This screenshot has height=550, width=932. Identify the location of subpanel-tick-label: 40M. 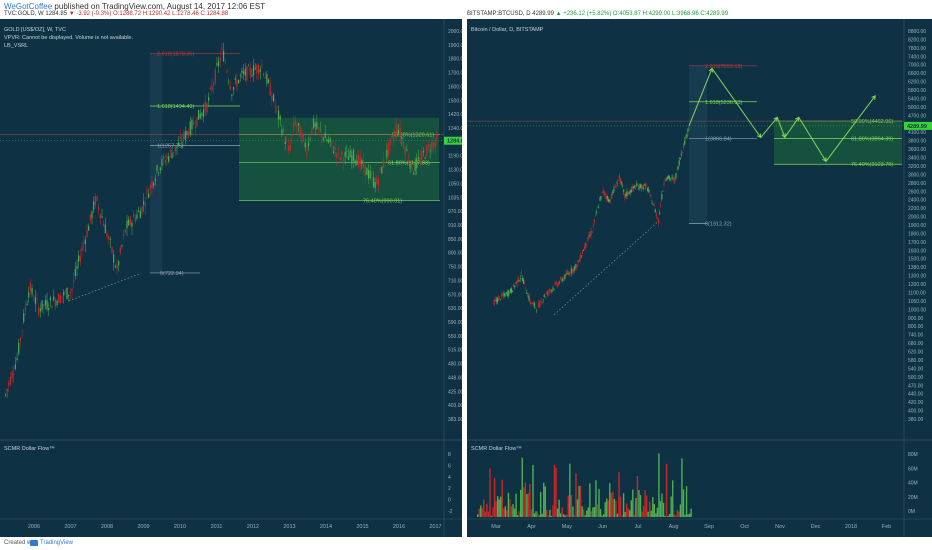
(913, 484).